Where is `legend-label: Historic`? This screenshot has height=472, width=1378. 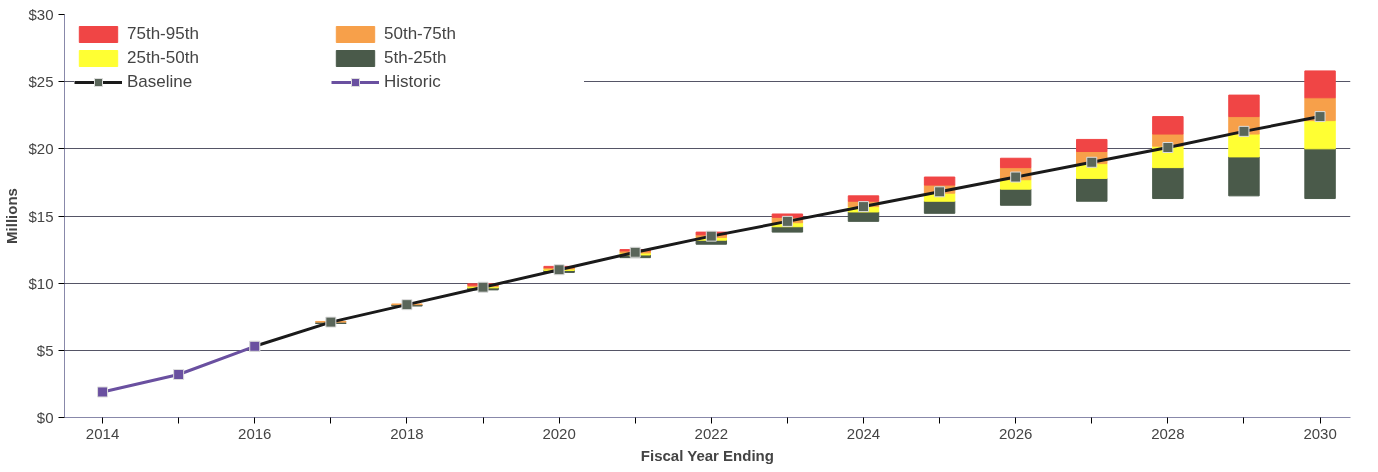 legend-label: Historic is located at coordinates (413, 82).